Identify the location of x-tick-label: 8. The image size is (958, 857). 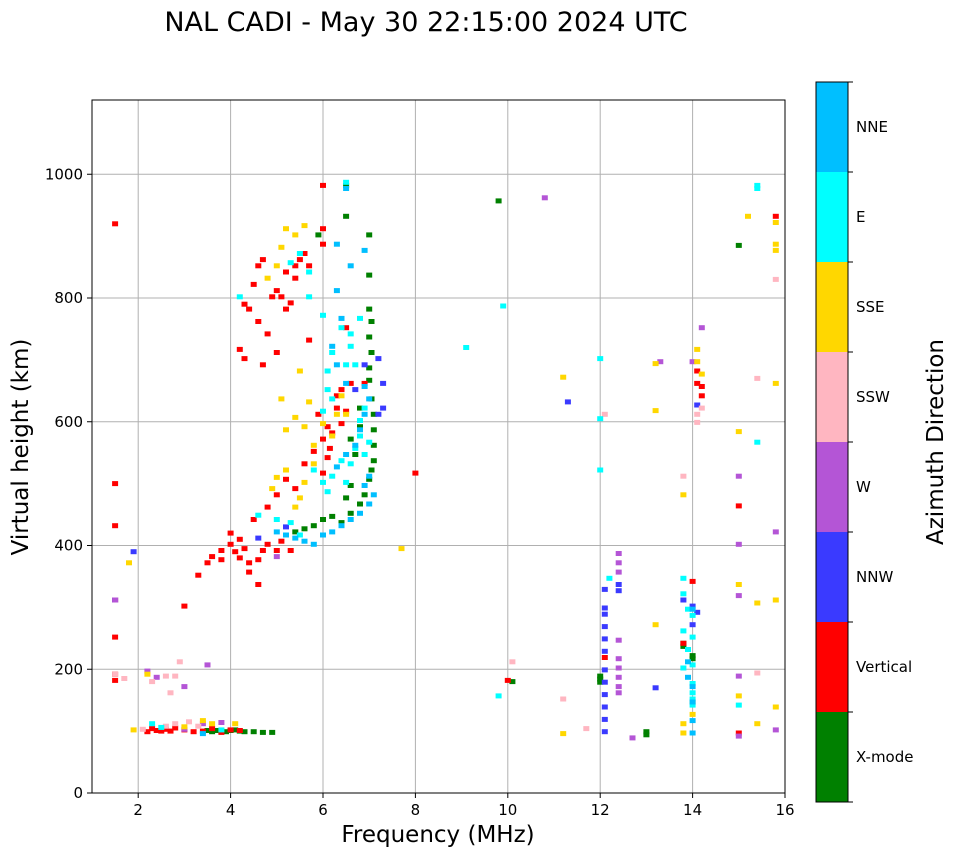
(416, 810).